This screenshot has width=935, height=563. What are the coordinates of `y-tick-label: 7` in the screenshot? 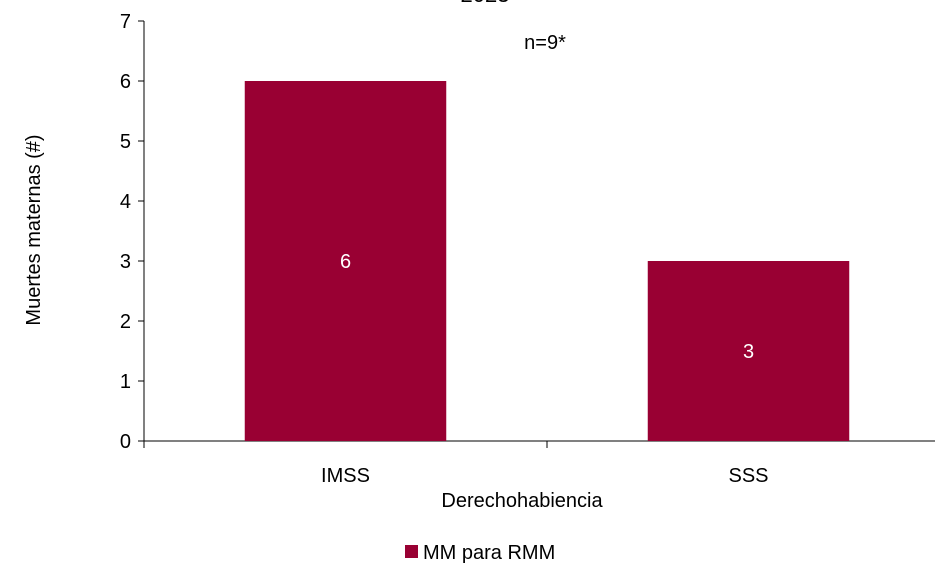 It's located at (125, 22).